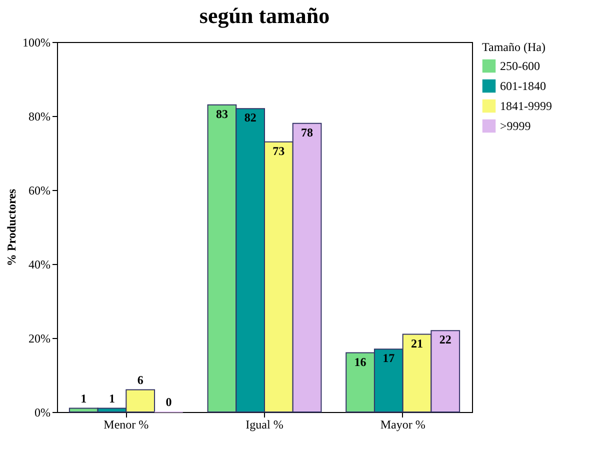 Image resolution: width=591 pixels, height=460 pixels. Describe the element at coordinates (388, 358) in the screenshot. I see `data-label: 17` at that location.